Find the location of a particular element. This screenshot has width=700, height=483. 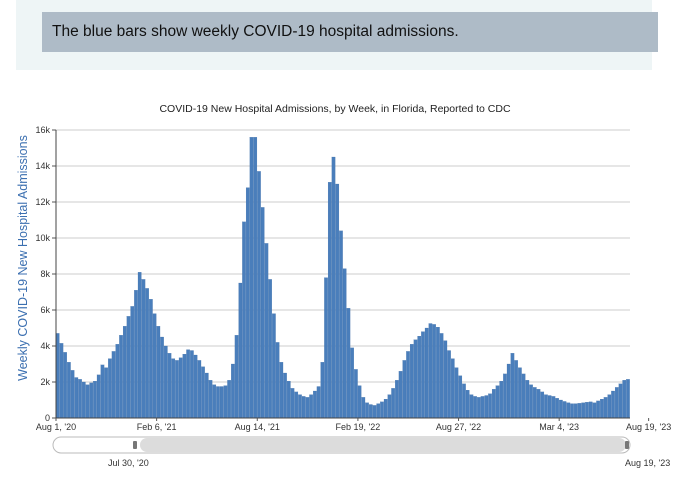

y-tick-label: 14k is located at coordinates (42, 166).